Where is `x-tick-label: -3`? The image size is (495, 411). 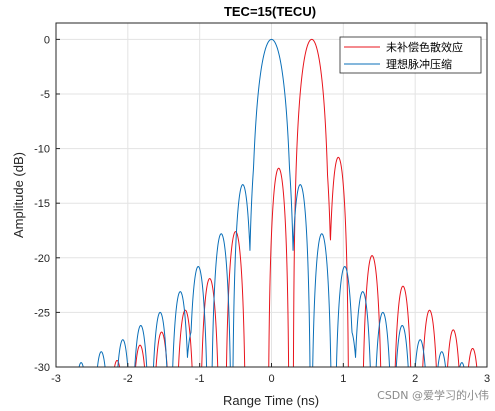
x-tick-label: -3 is located at coordinates (56, 379).